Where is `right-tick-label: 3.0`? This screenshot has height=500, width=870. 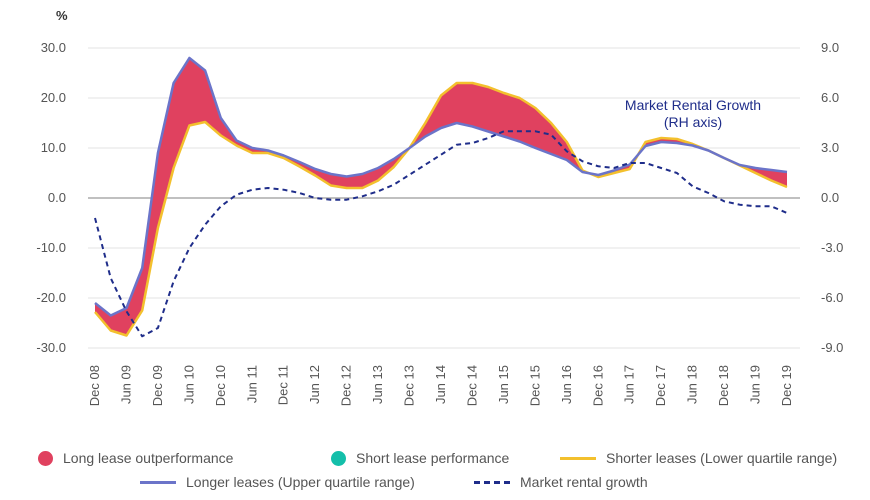
right-tick-label: 3.0 is located at coordinates (830, 147).